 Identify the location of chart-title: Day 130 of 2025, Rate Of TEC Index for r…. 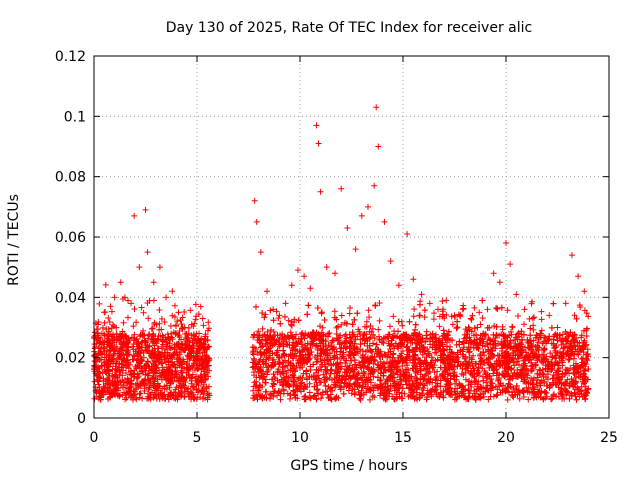
(349, 28).